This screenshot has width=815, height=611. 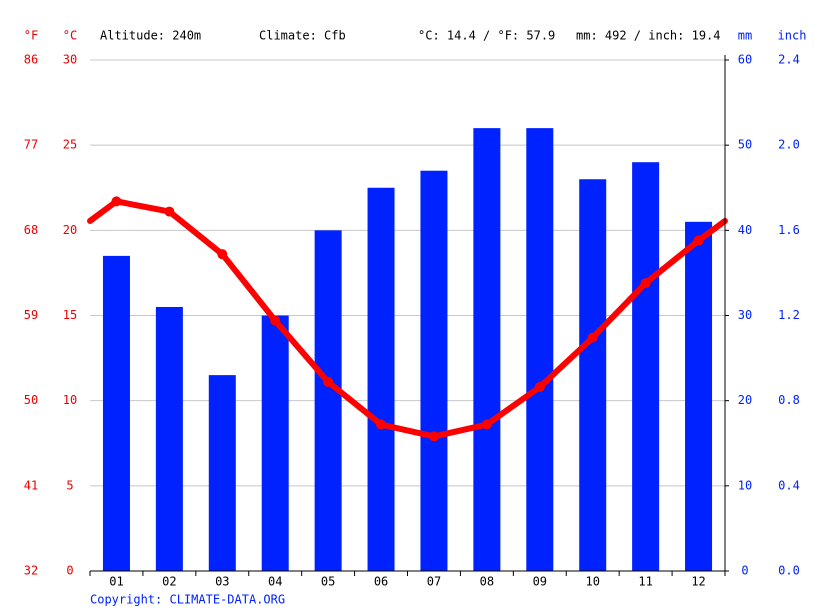 What do you see at coordinates (70, 36) in the screenshot?
I see `c-axis-label: °C` at bounding box center [70, 36].